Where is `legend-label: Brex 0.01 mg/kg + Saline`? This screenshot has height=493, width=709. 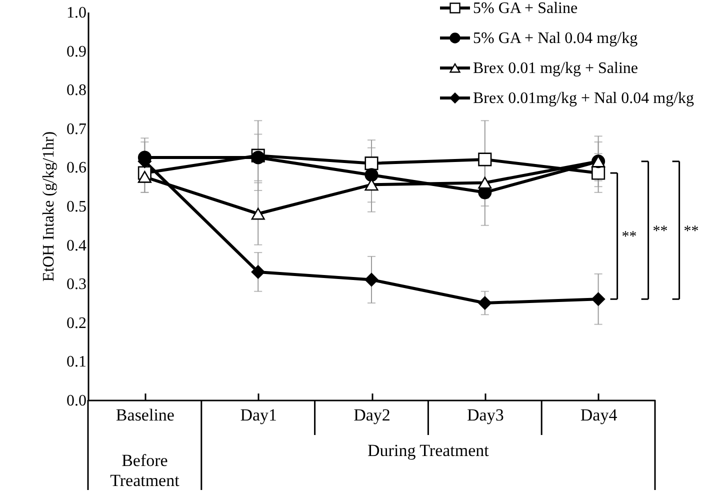
legend-label: Brex 0.01 mg/kg + Saline is located at coordinates (555, 68).